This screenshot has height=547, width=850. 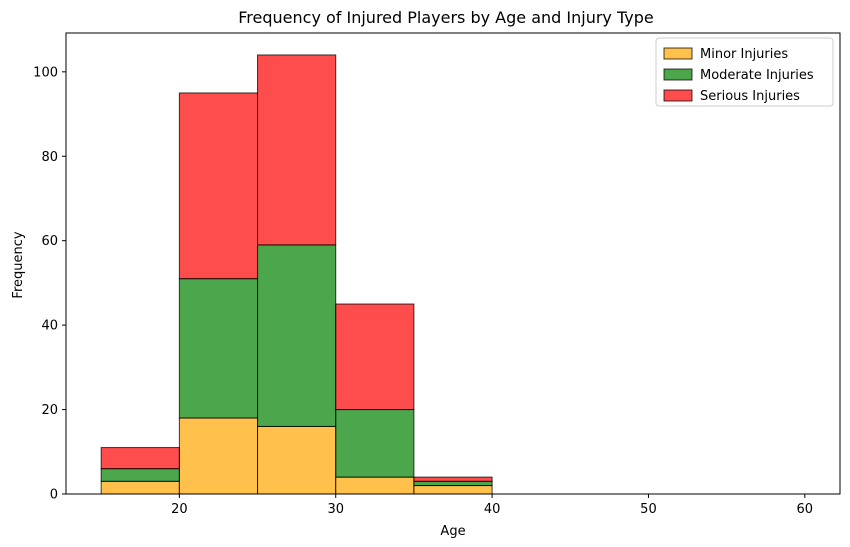 I want to click on y-tick-label: 40, so click(x=49, y=326).